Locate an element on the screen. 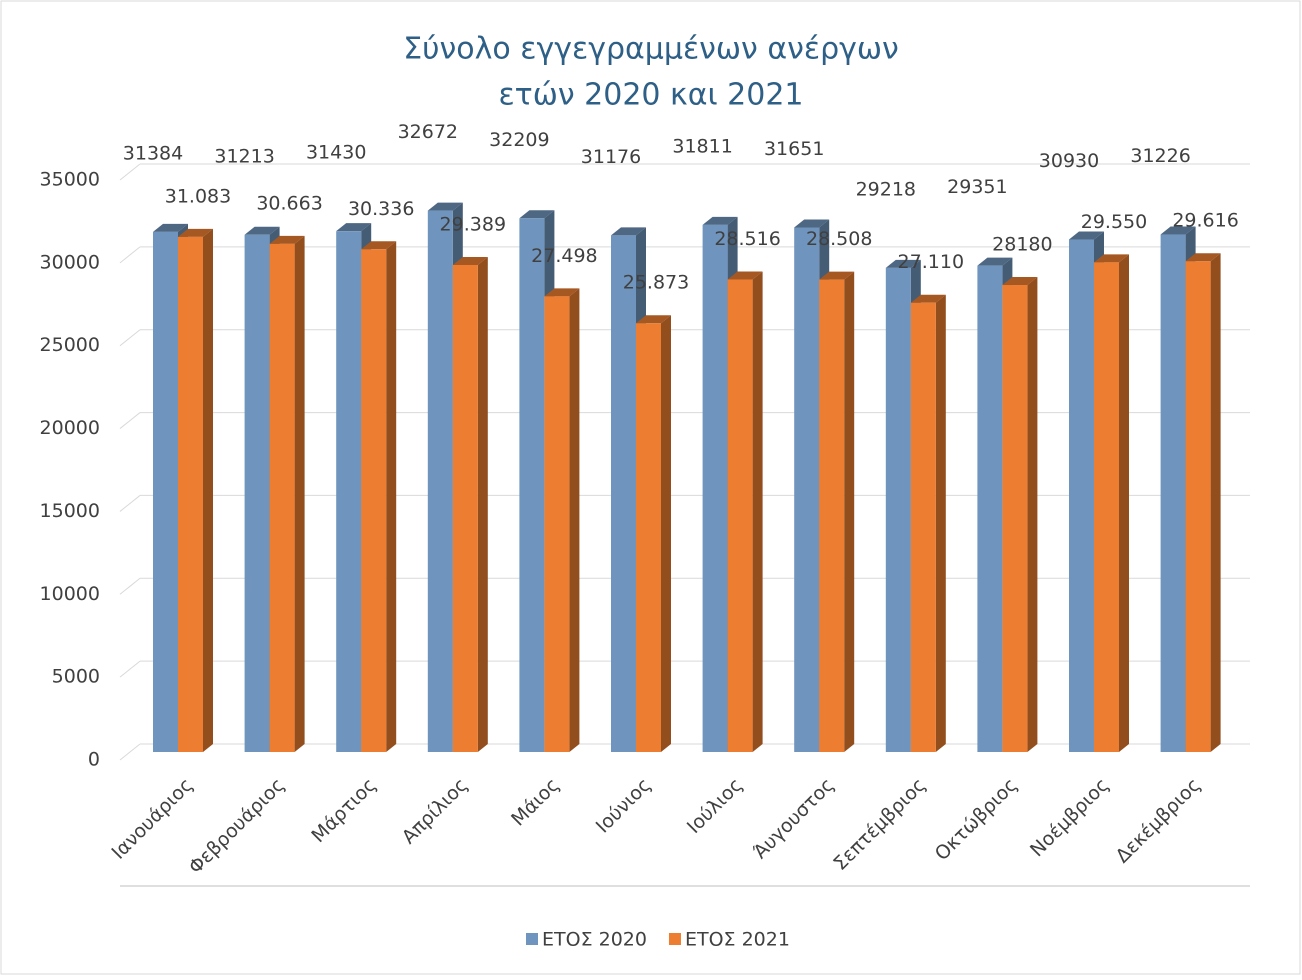 Image resolution: width=1302 pixels, height=980 pixels. data-label: 28180 is located at coordinates (1022, 245).